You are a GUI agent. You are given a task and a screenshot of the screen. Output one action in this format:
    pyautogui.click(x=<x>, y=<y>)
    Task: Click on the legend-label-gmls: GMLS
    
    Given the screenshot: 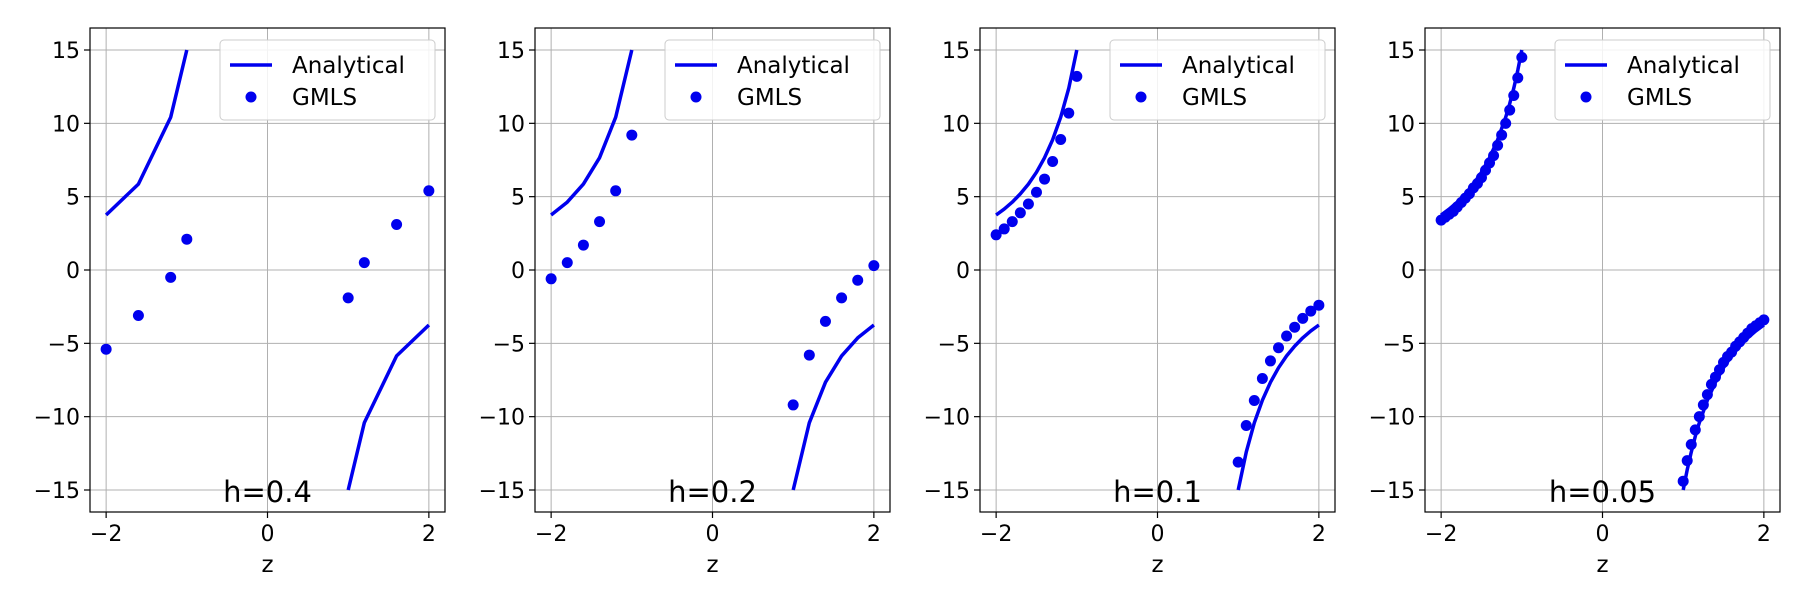 What is the action you would take?
    pyautogui.click(x=324, y=98)
    